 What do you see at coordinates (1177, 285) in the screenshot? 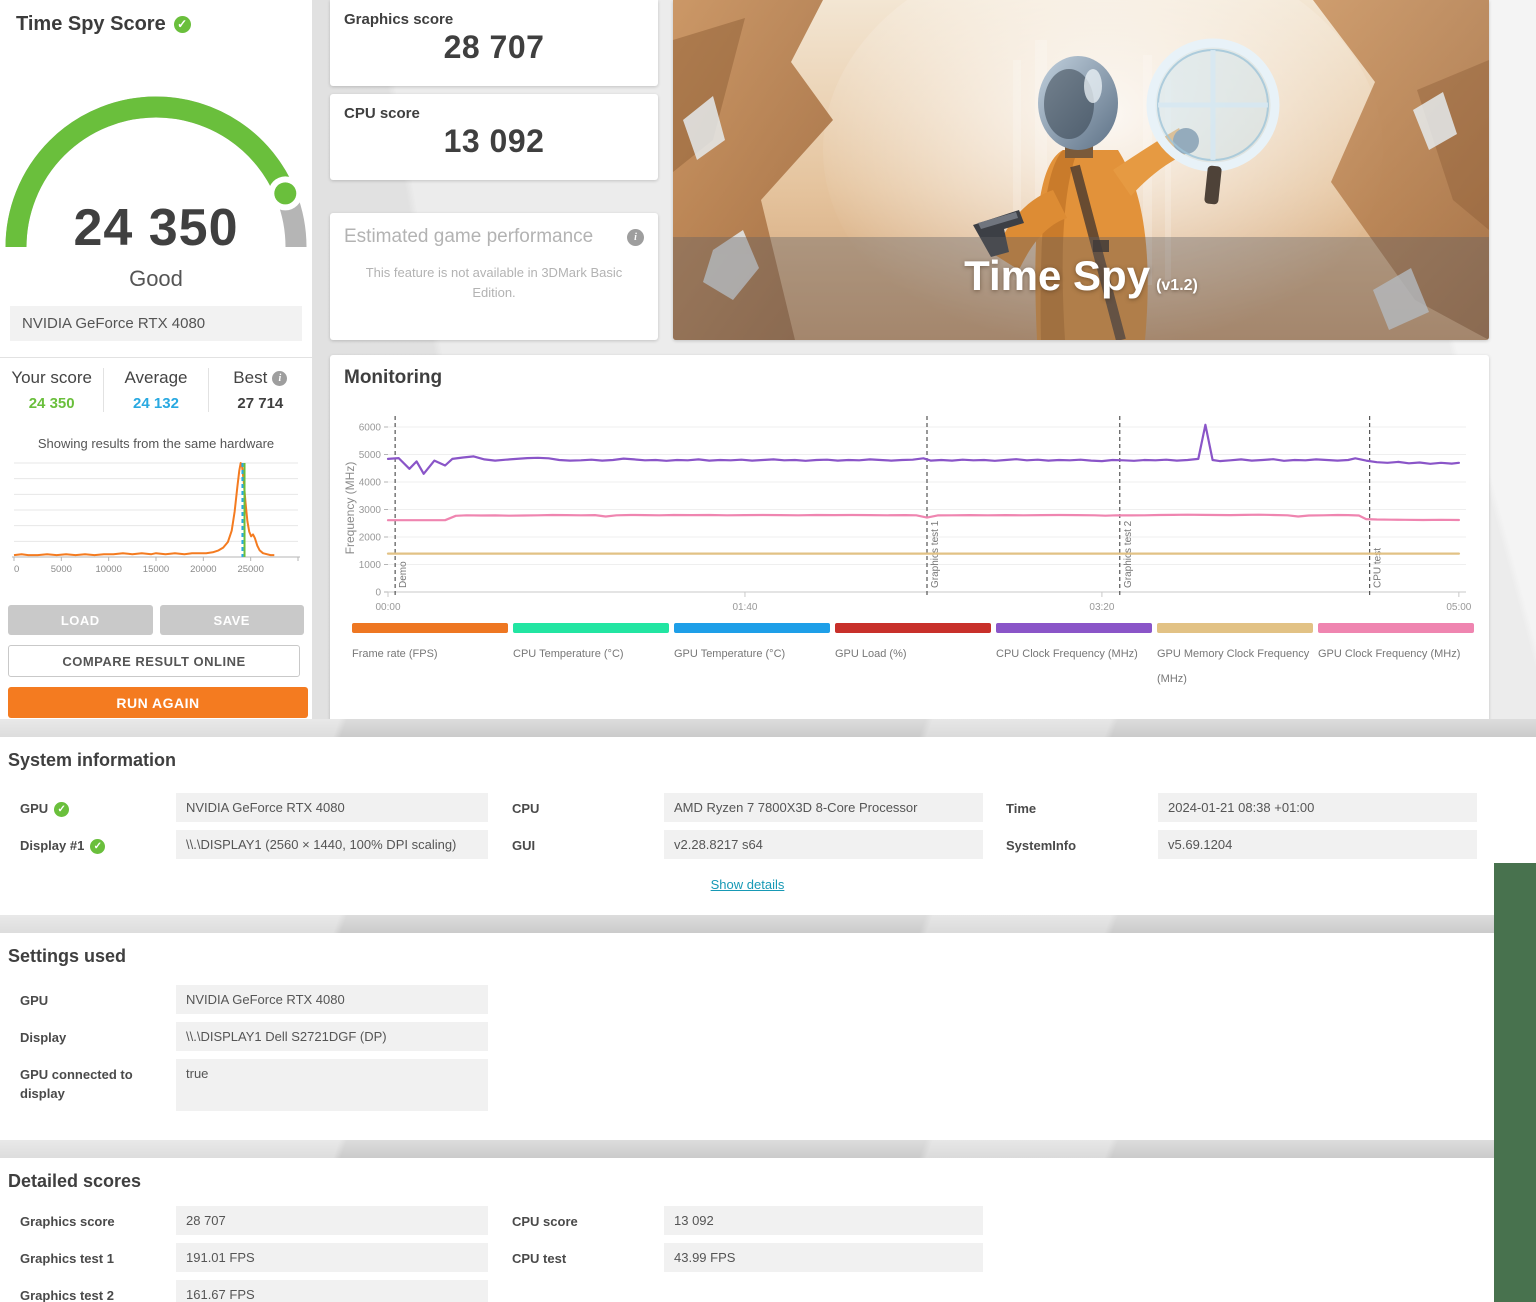
I see `benchmark-version: (v1.2)` at bounding box center [1177, 285].